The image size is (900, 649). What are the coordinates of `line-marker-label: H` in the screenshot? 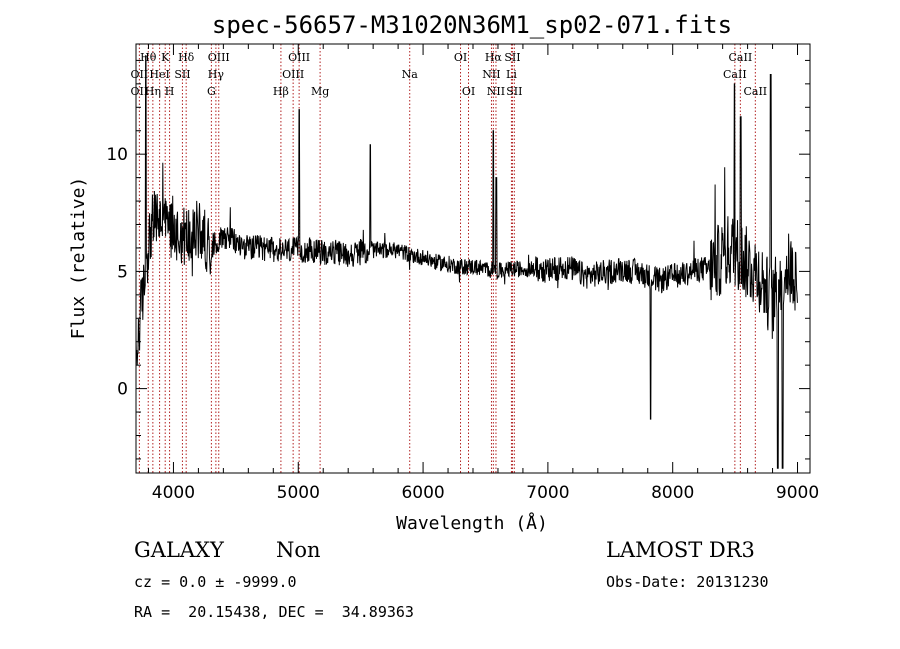 It's located at (170, 91).